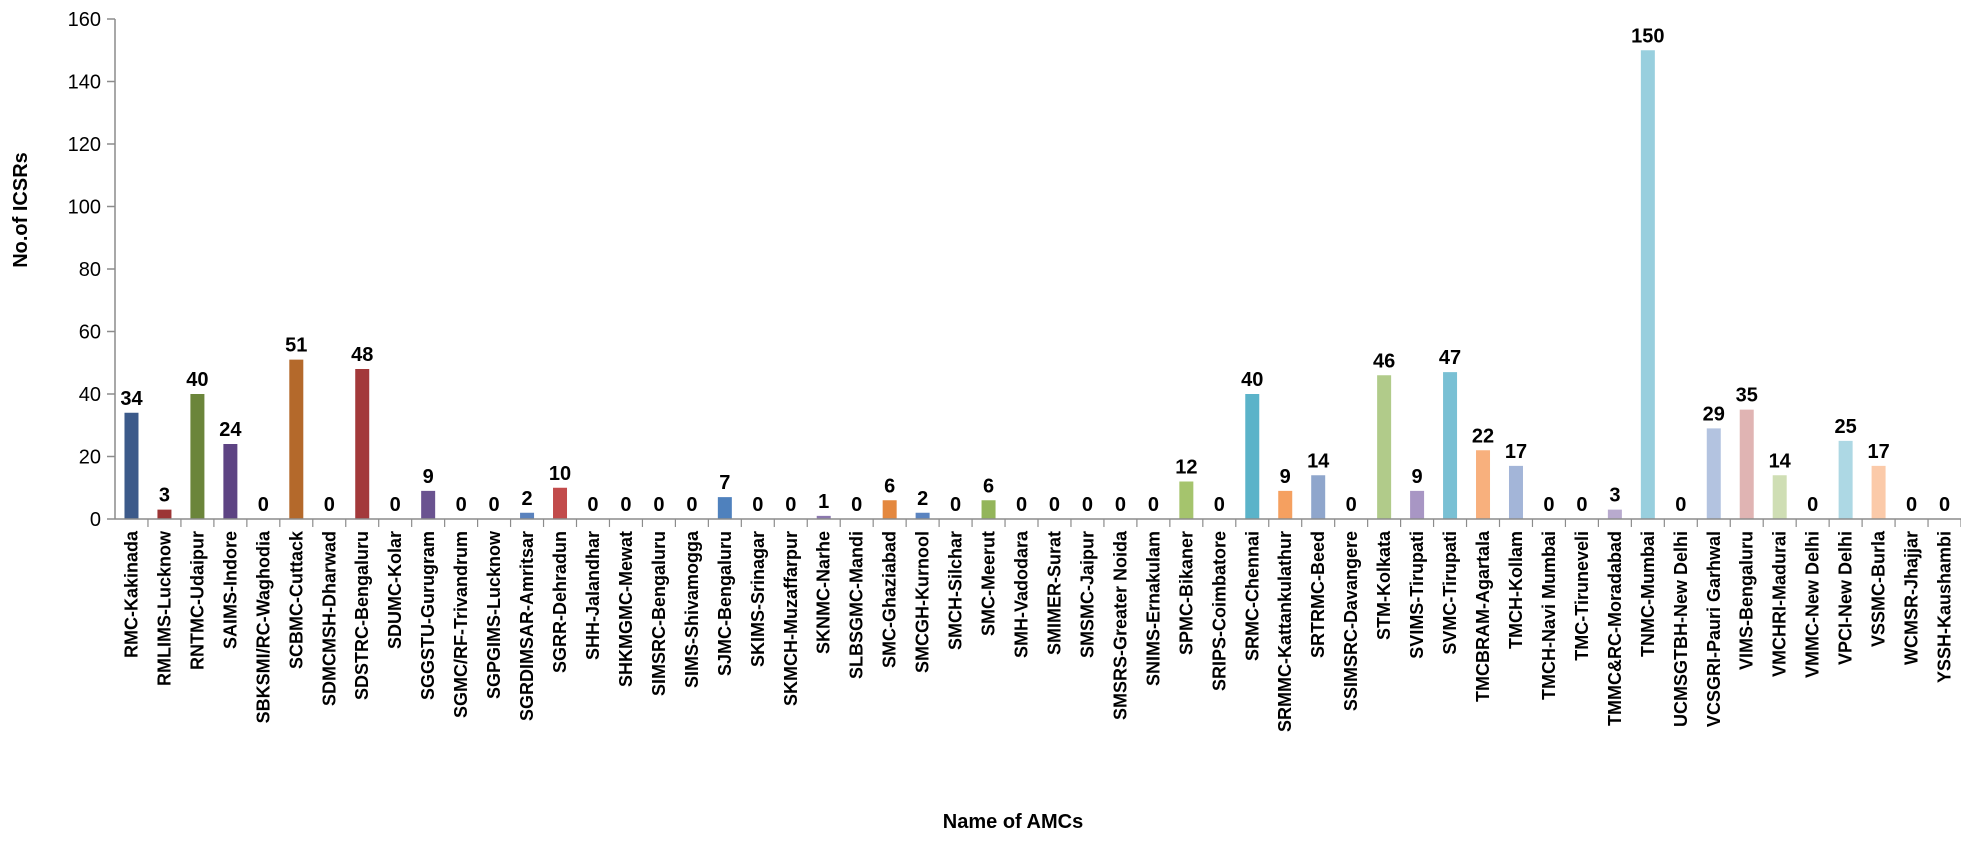  I want to click on data-label: 34, so click(131, 399).